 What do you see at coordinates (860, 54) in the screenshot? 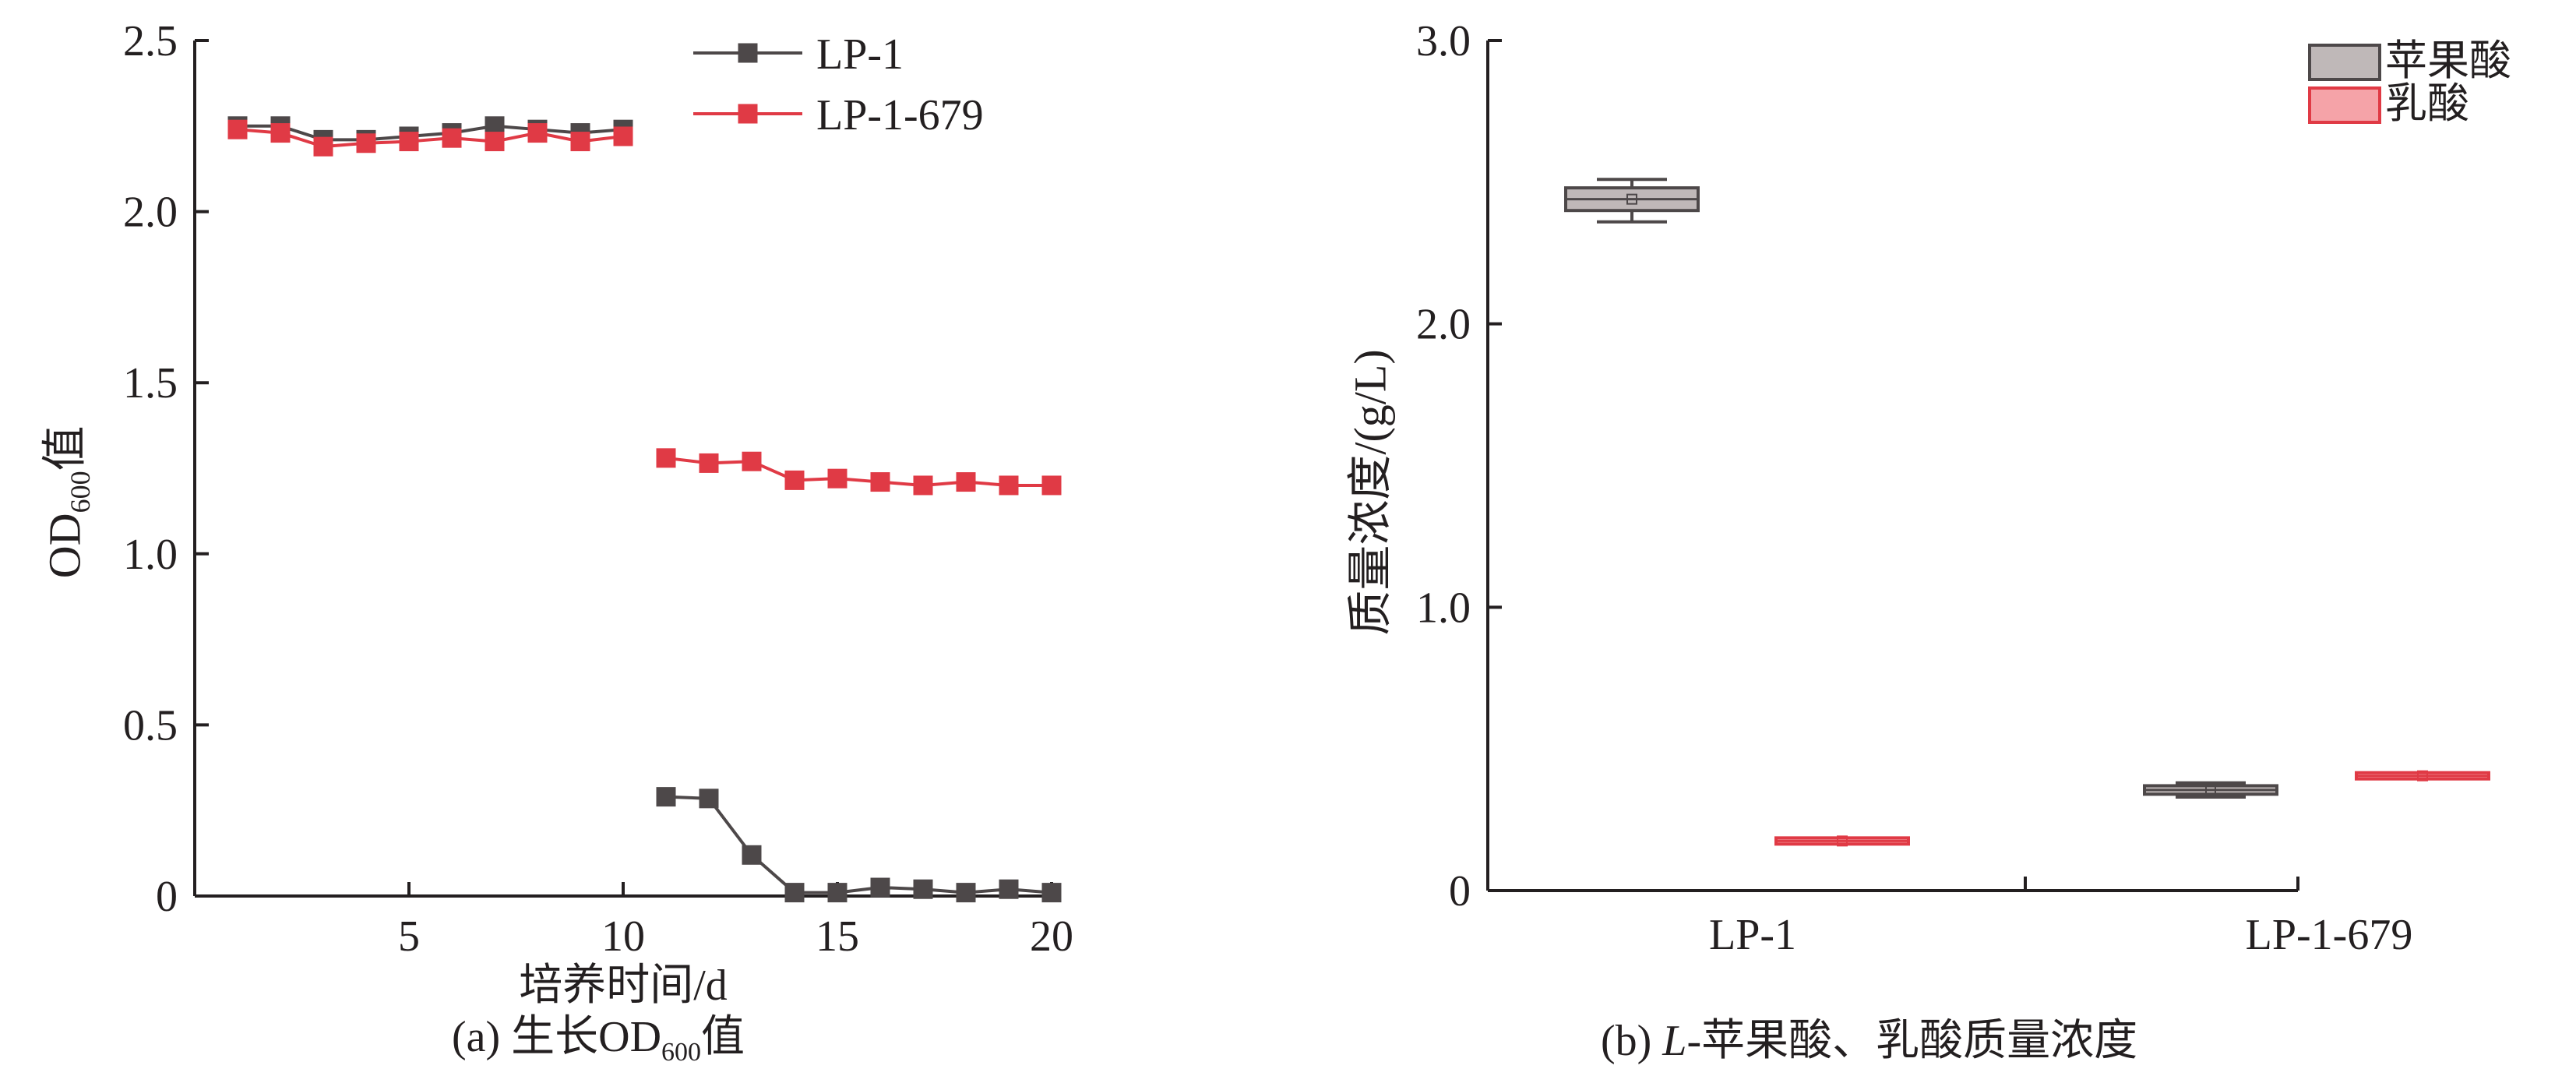
I see `chart-a-legend-label: LP-1` at bounding box center [860, 54].